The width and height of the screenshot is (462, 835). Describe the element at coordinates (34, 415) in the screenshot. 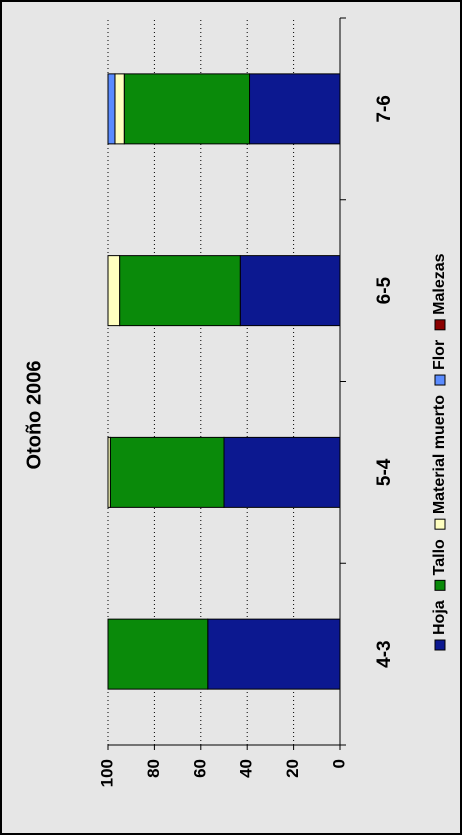

I see `chart-title: Otoño 2006` at that location.